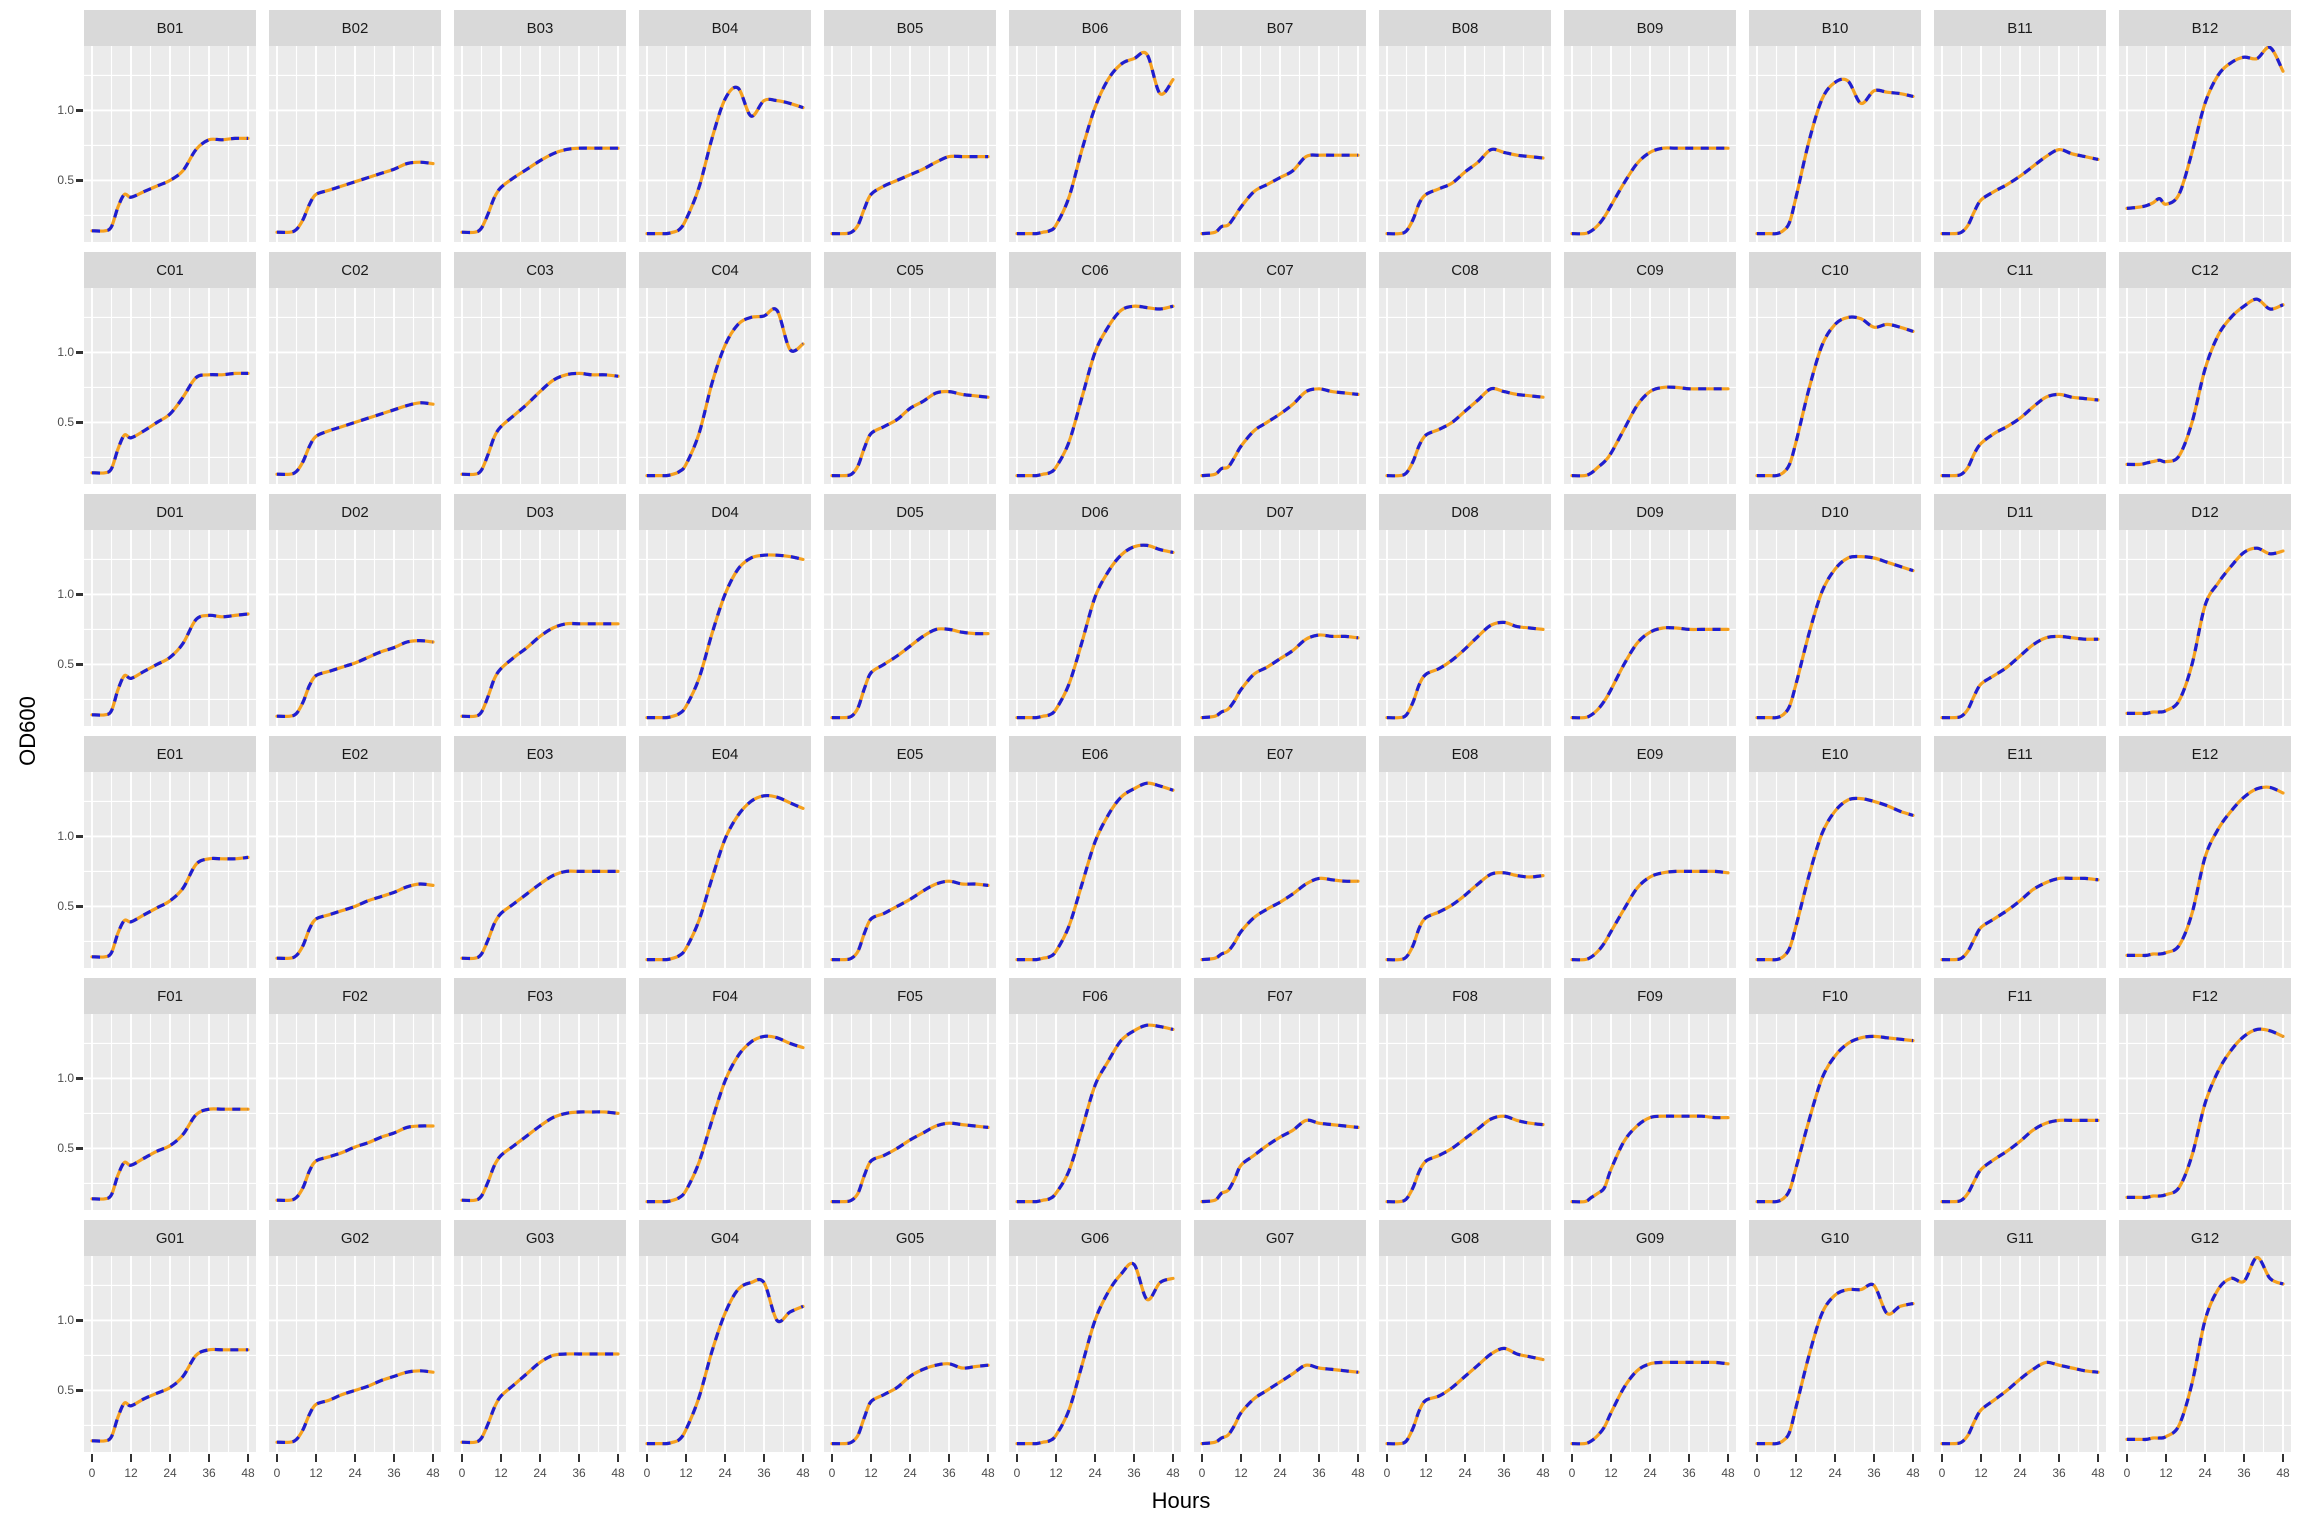  I want to click on facet-strip-label: G10, so click(1835, 1238).